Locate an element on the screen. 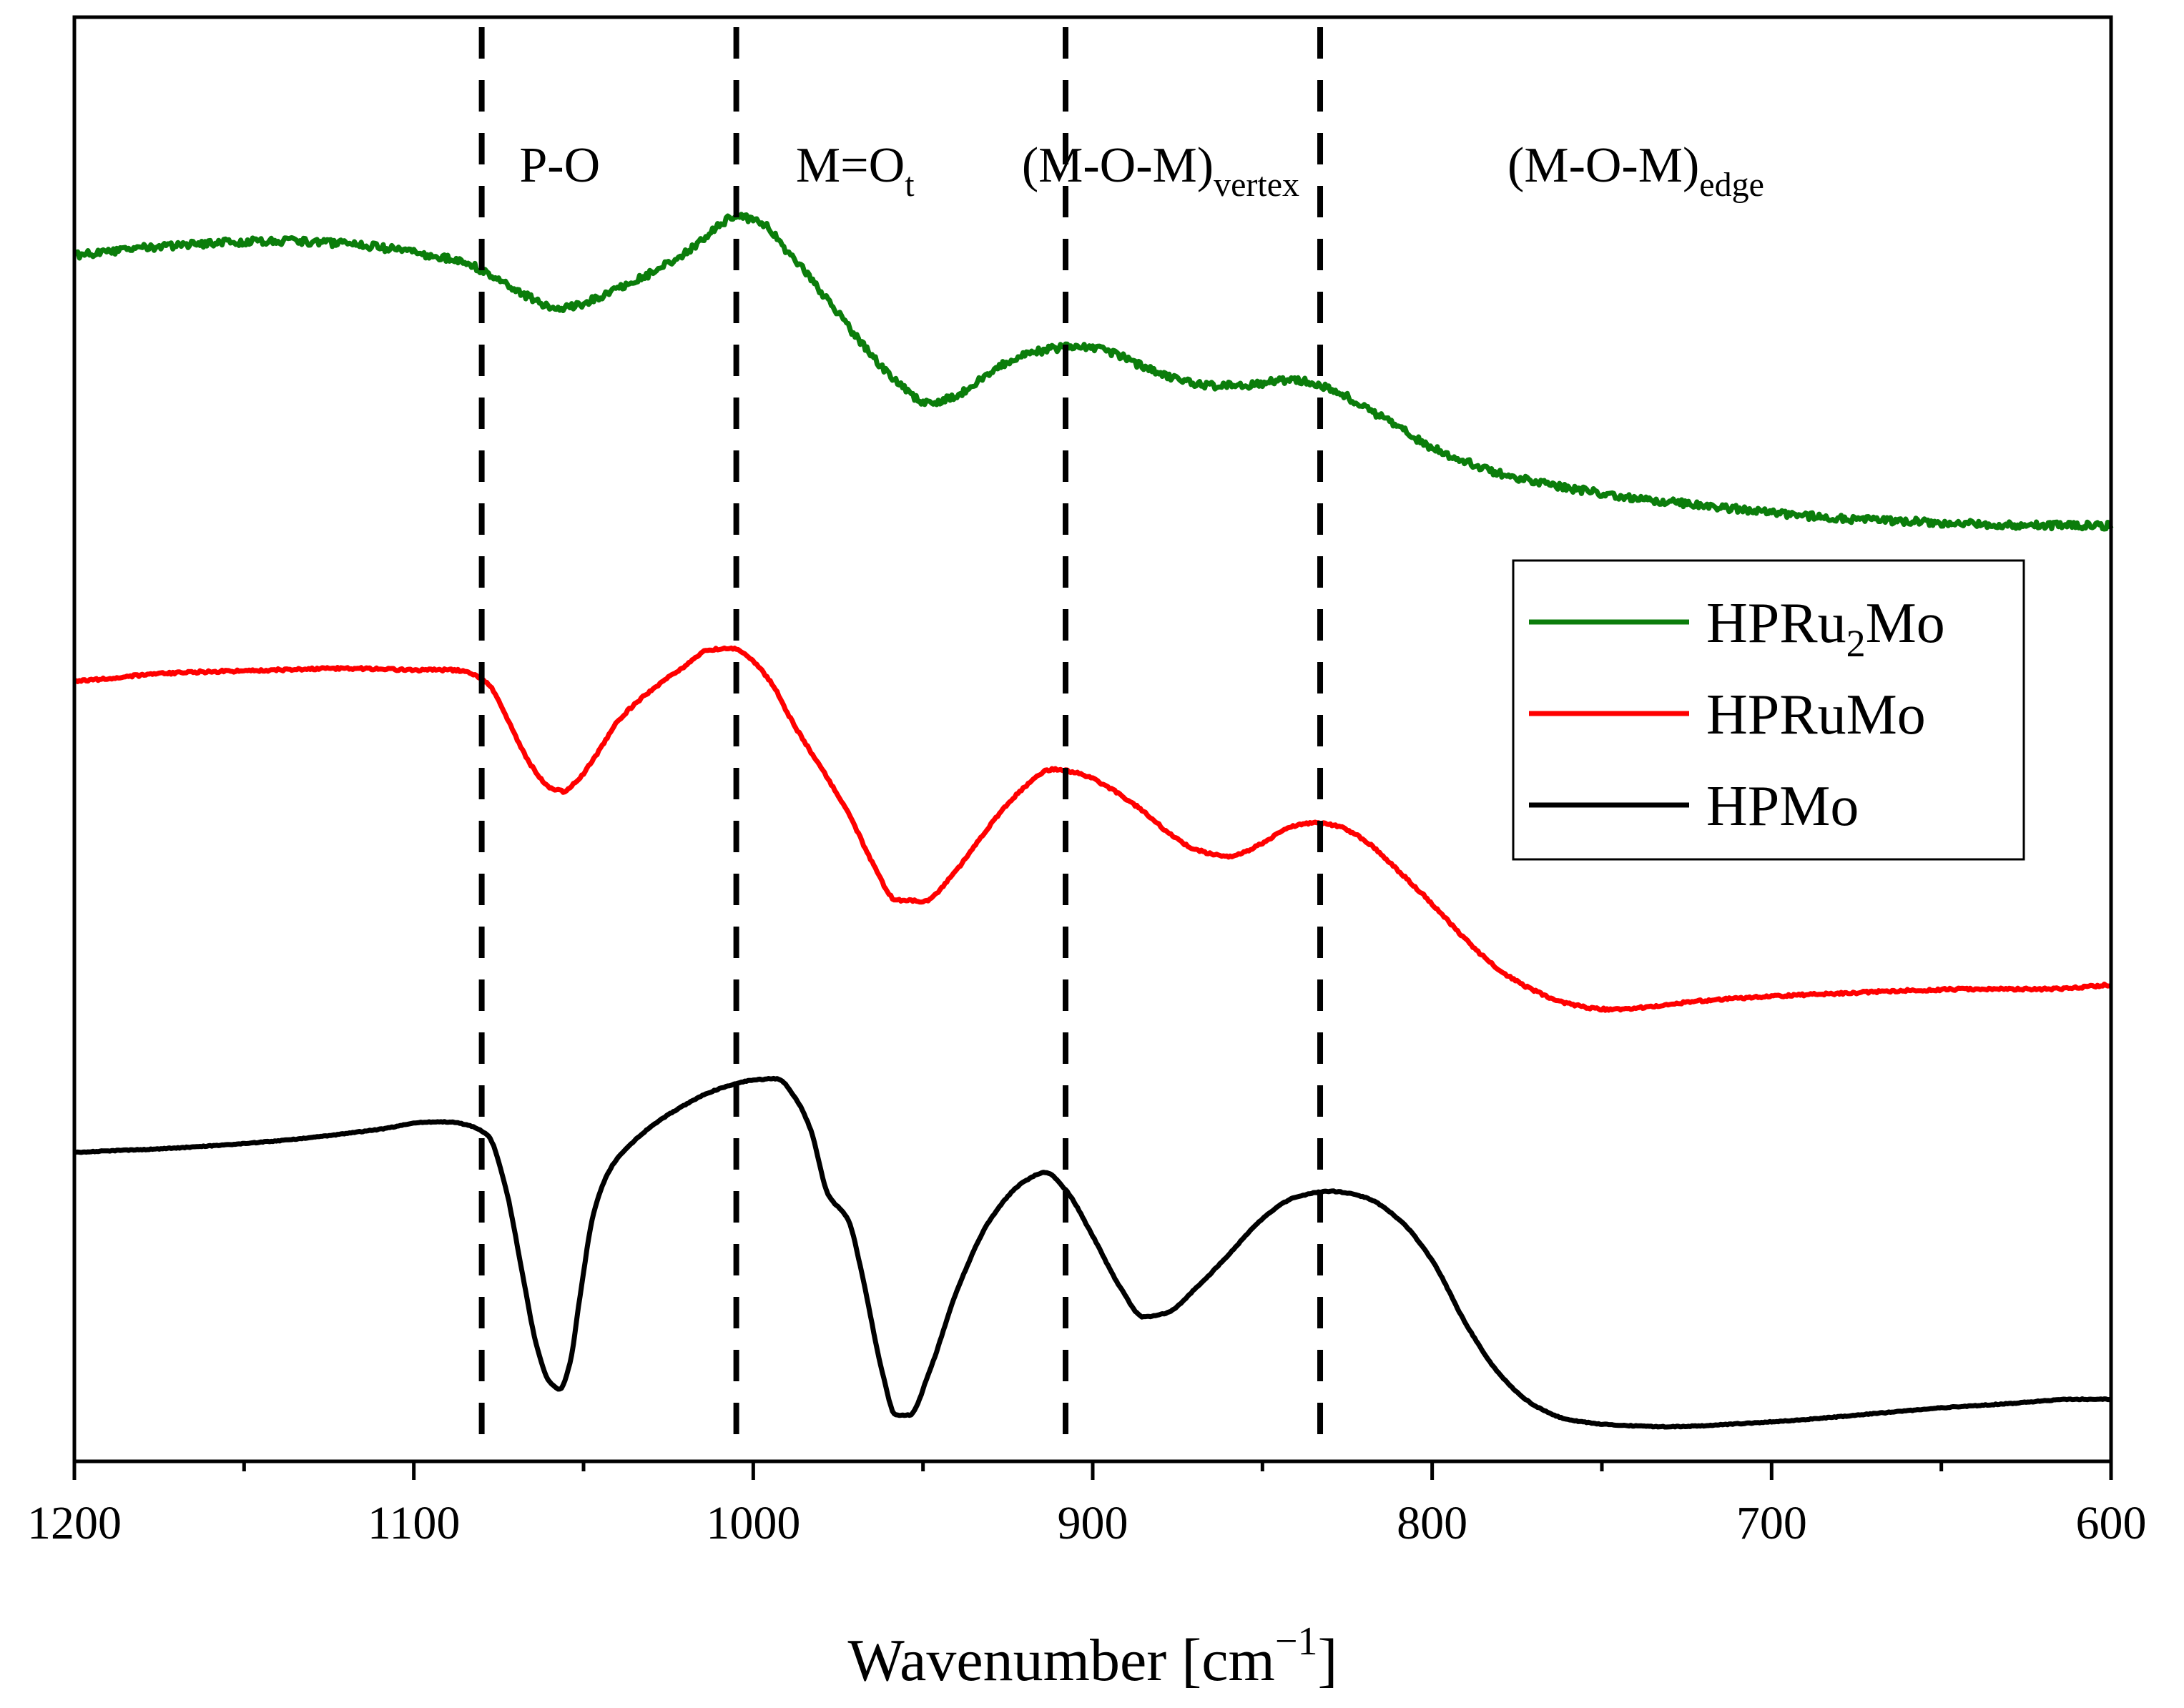 The width and height of the screenshot is (2184, 1708). x-tick-label: 1000 is located at coordinates (753, 1523).